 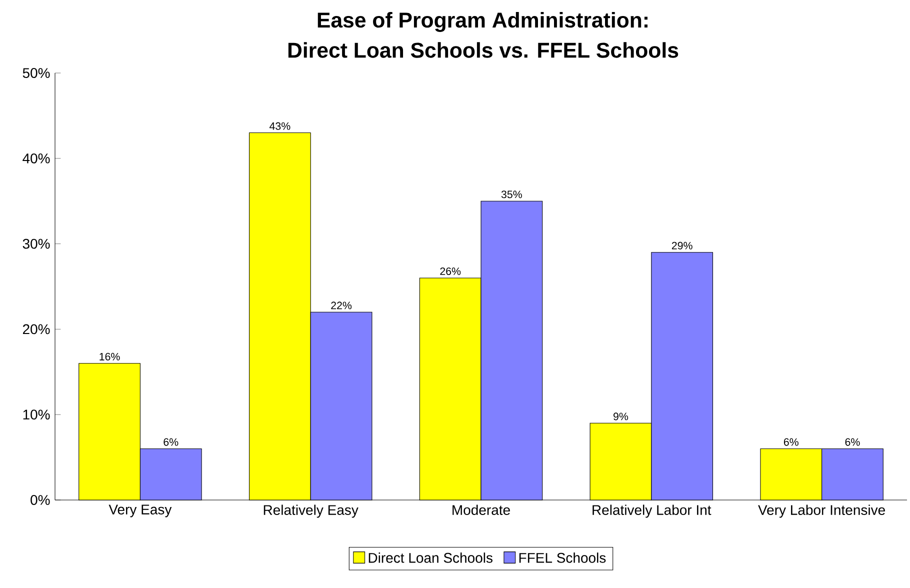 What do you see at coordinates (511, 194) in the screenshot?
I see `data-label: 35%` at bounding box center [511, 194].